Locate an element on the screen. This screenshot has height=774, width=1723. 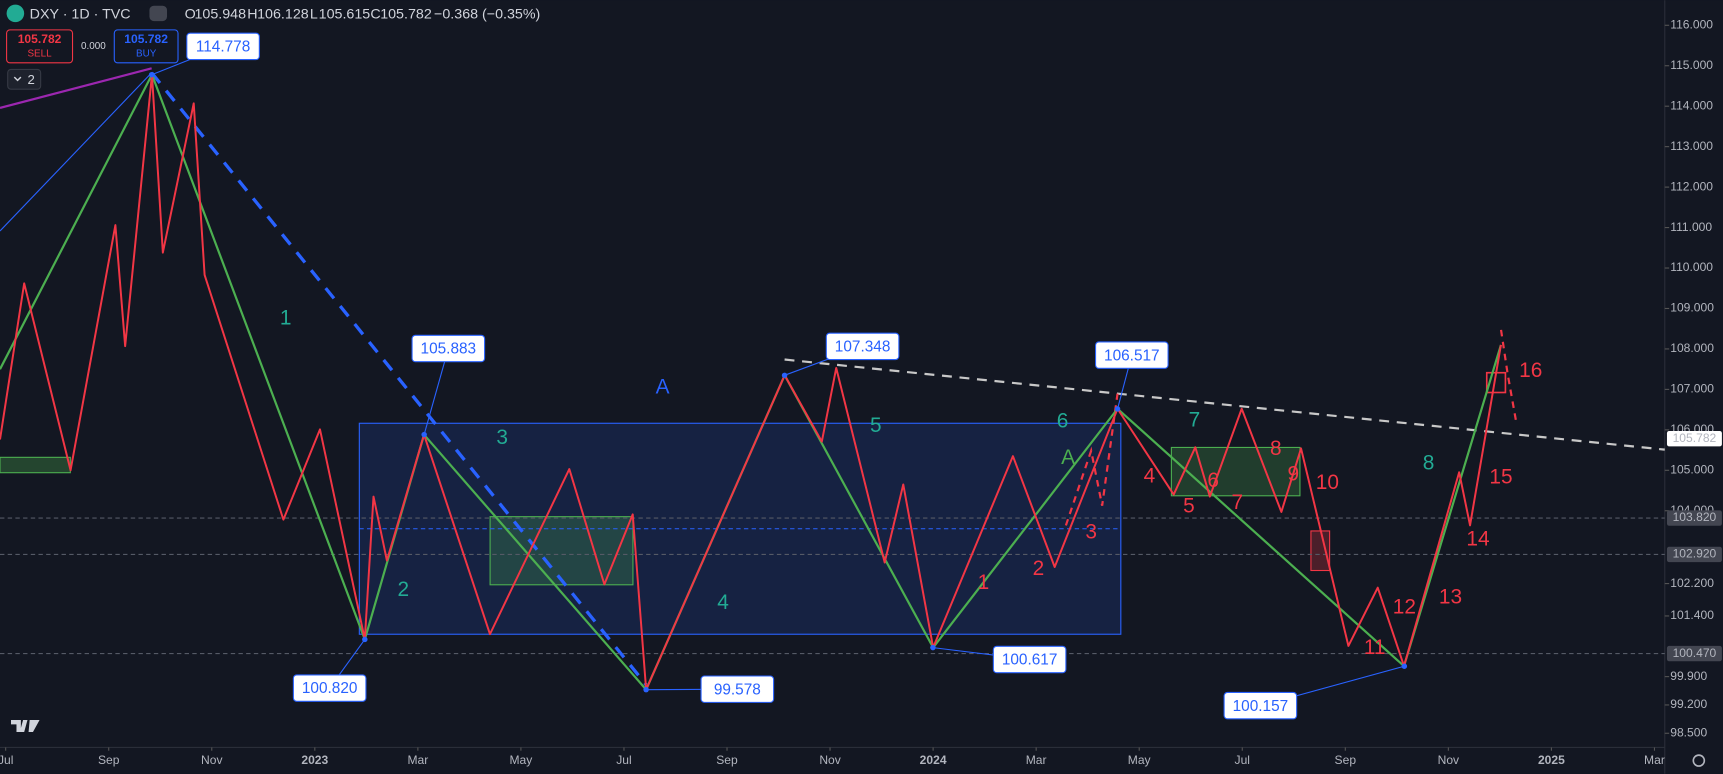
pivot-label: 99.578 is located at coordinates (737, 689).